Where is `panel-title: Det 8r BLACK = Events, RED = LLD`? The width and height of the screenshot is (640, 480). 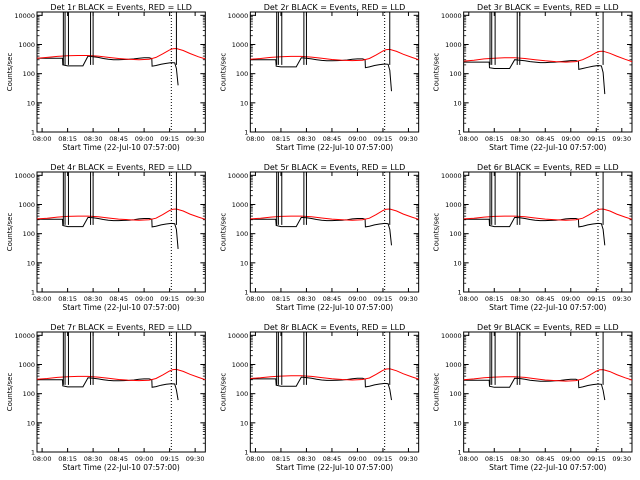
panel-title: Det 8r BLACK = Events, RED = LLD is located at coordinates (335, 327).